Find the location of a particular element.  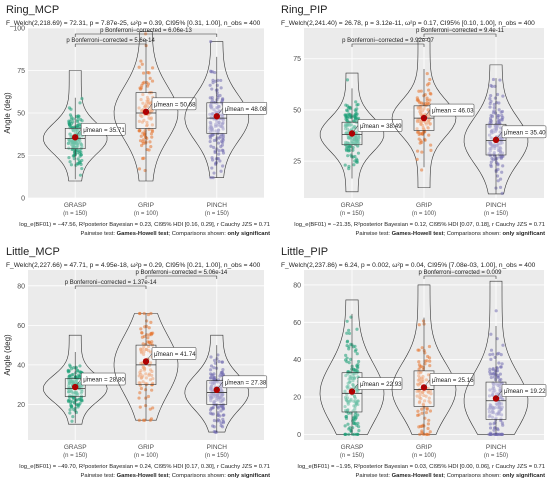

mean-label-box is located at coordinates (380, 383).